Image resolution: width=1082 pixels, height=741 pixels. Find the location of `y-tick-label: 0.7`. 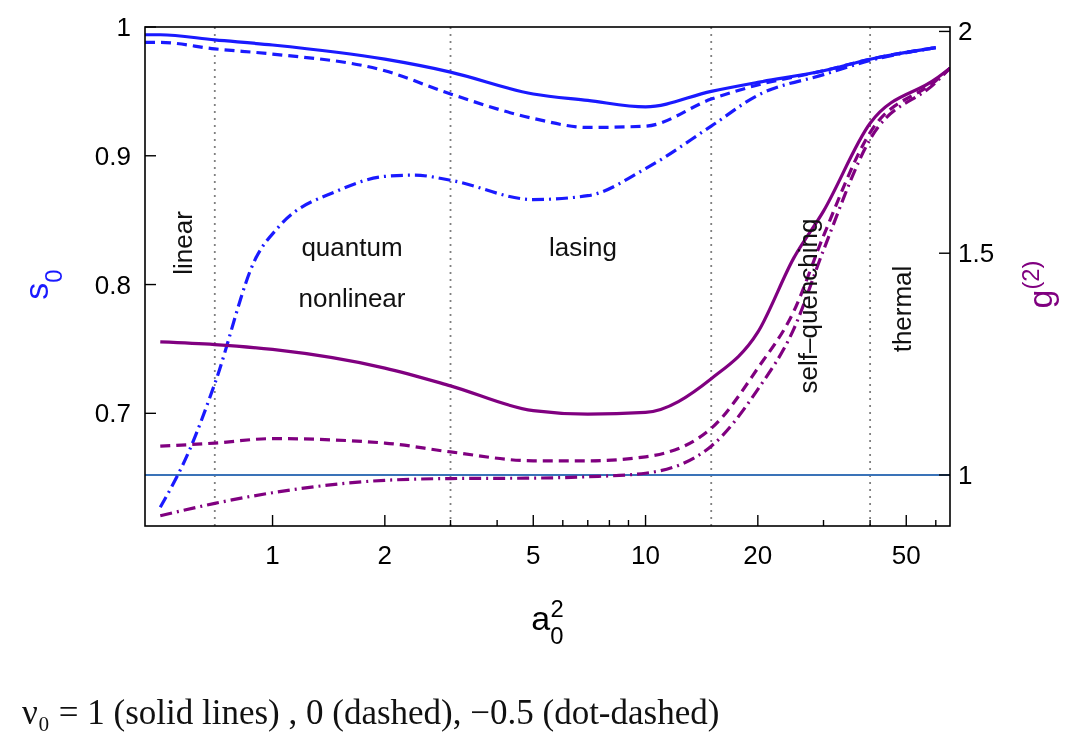

y-tick-label: 0.7 is located at coordinates (112, 413).